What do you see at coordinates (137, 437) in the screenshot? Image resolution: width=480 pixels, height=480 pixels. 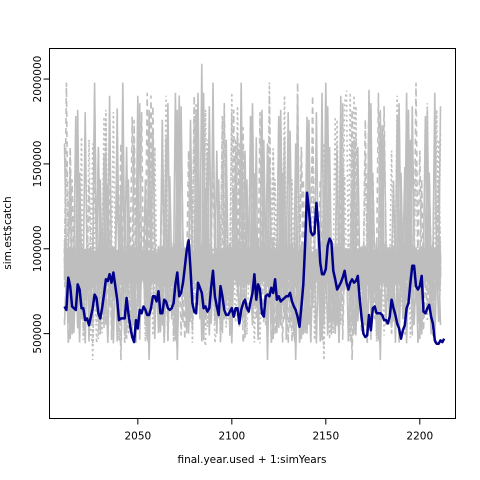 I see `x-tick-label: 2050` at bounding box center [137, 437].